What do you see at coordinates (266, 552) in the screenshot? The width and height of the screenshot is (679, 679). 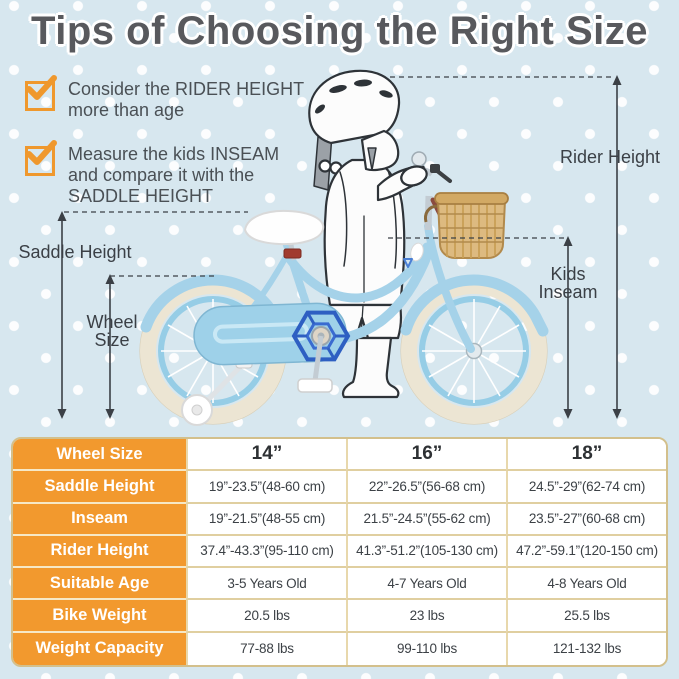 I see `table-cell: 37.4”-43.3”(95-110 cm)` at bounding box center [266, 552].